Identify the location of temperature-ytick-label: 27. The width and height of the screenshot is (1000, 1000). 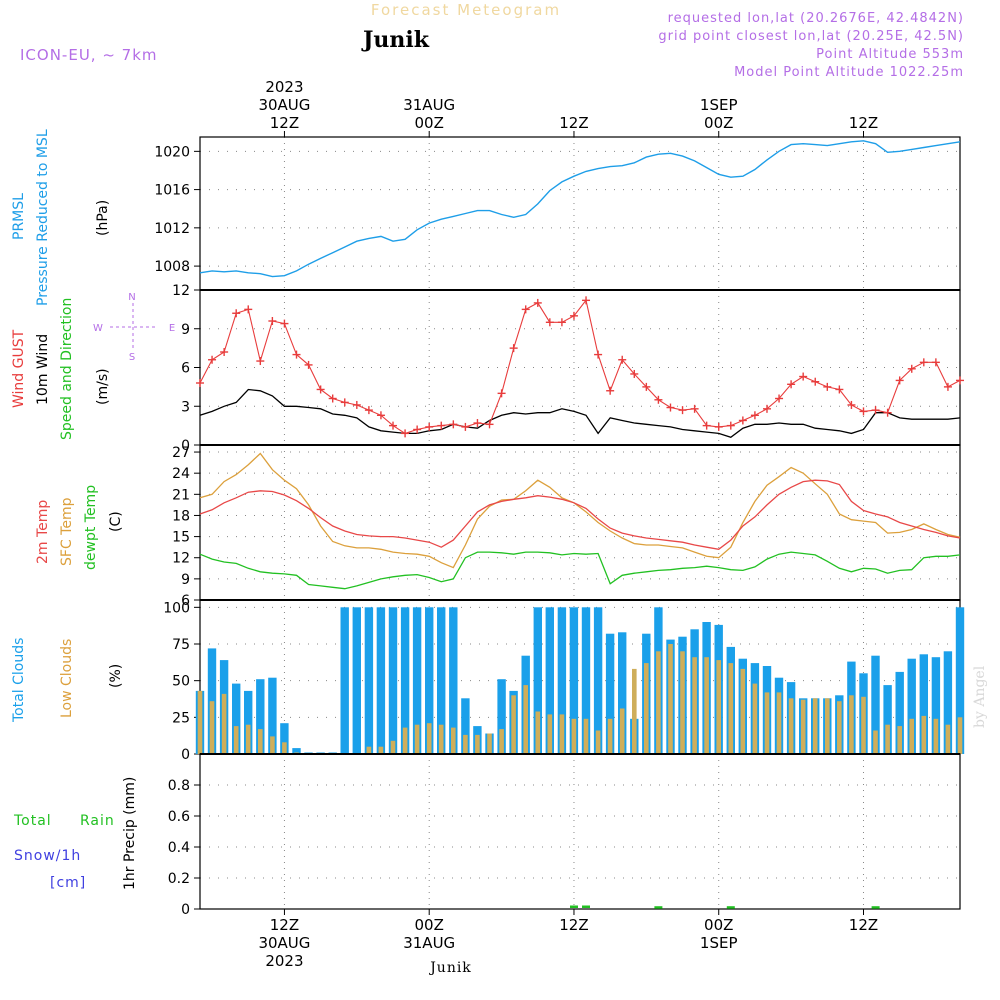
(181, 453).